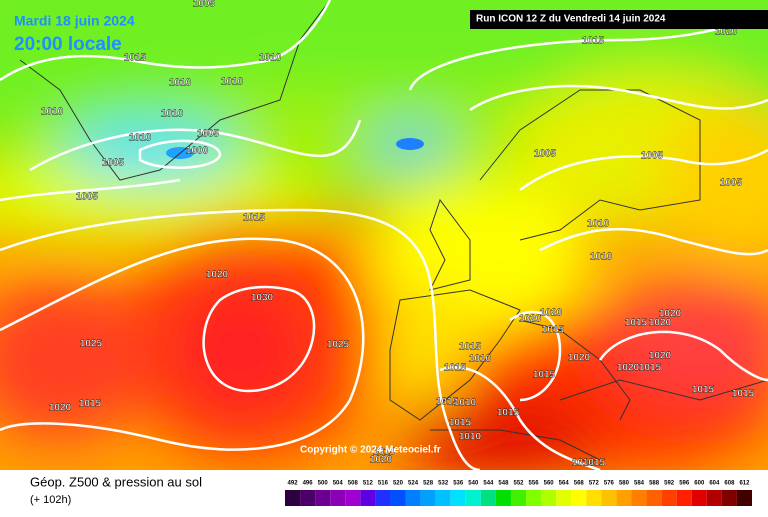  I want to click on legend-value: 528, so click(428, 484).